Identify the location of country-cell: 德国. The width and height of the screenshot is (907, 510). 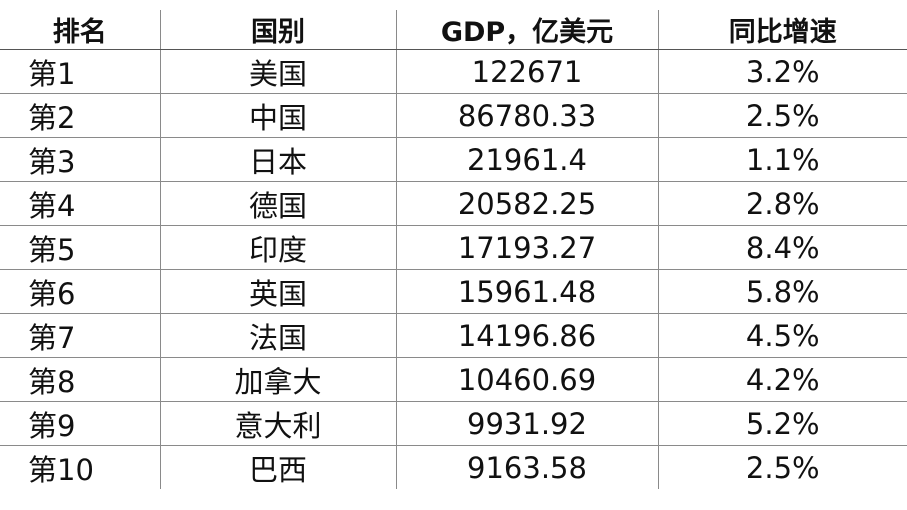
(278, 203).